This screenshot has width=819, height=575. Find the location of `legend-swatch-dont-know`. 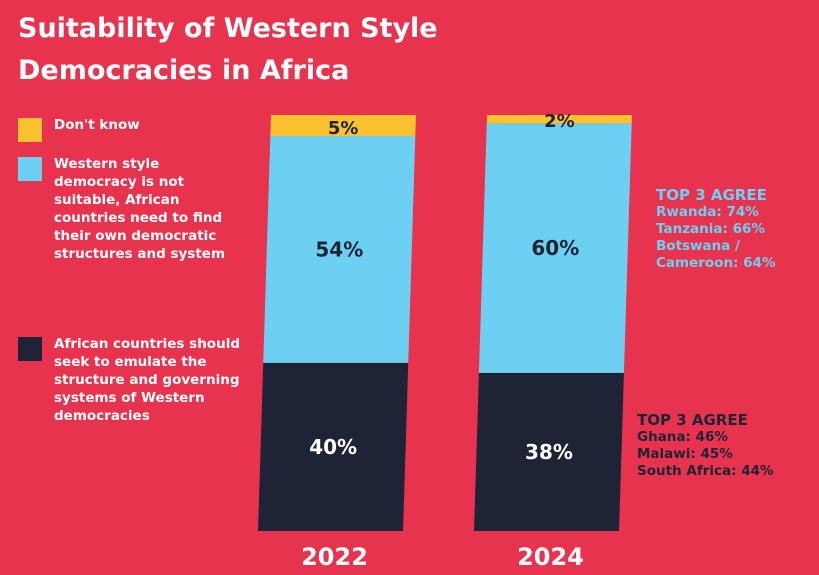

legend-swatch-dont-know is located at coordinates (30, 130).